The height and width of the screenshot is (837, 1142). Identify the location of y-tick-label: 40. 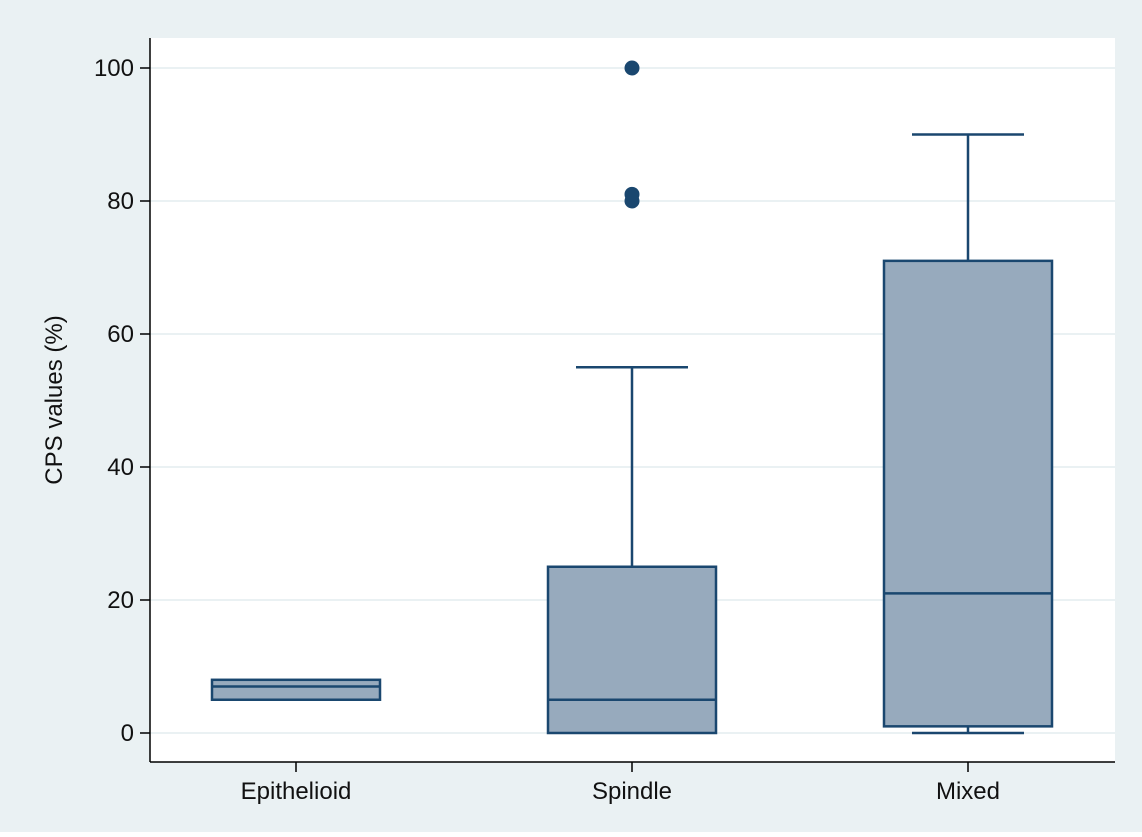
(120, 467).